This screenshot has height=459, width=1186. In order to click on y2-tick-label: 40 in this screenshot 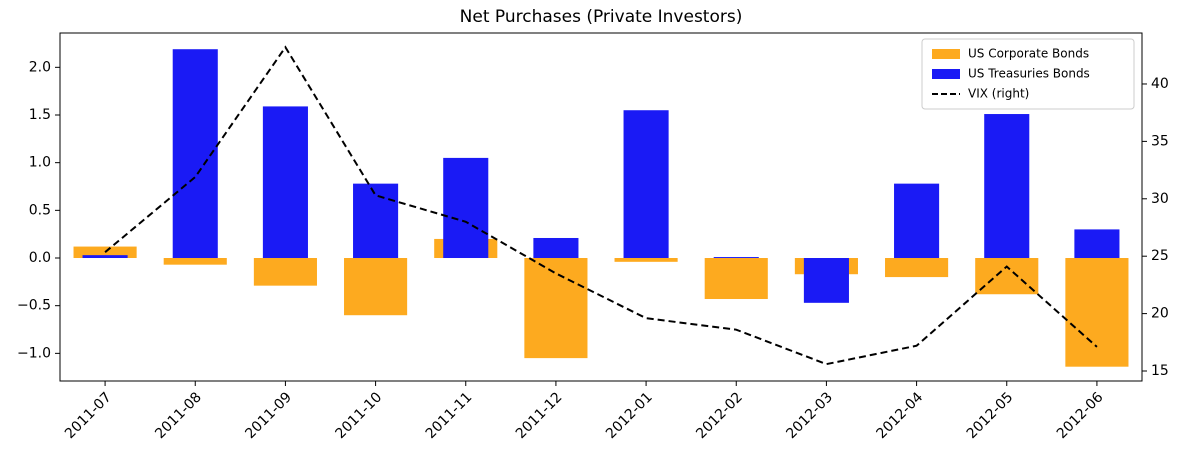, I will do `click(1160, 84)`.